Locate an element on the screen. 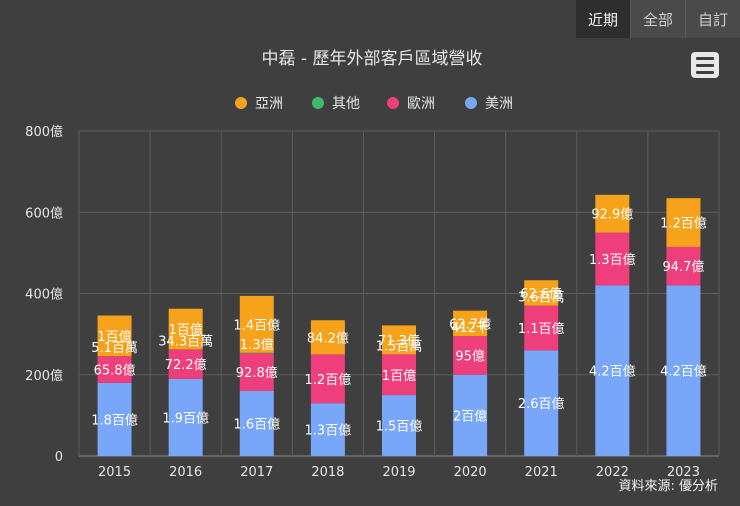  data-label-美洲-2021: 2.6百億 is located at coordinates (541, 404).